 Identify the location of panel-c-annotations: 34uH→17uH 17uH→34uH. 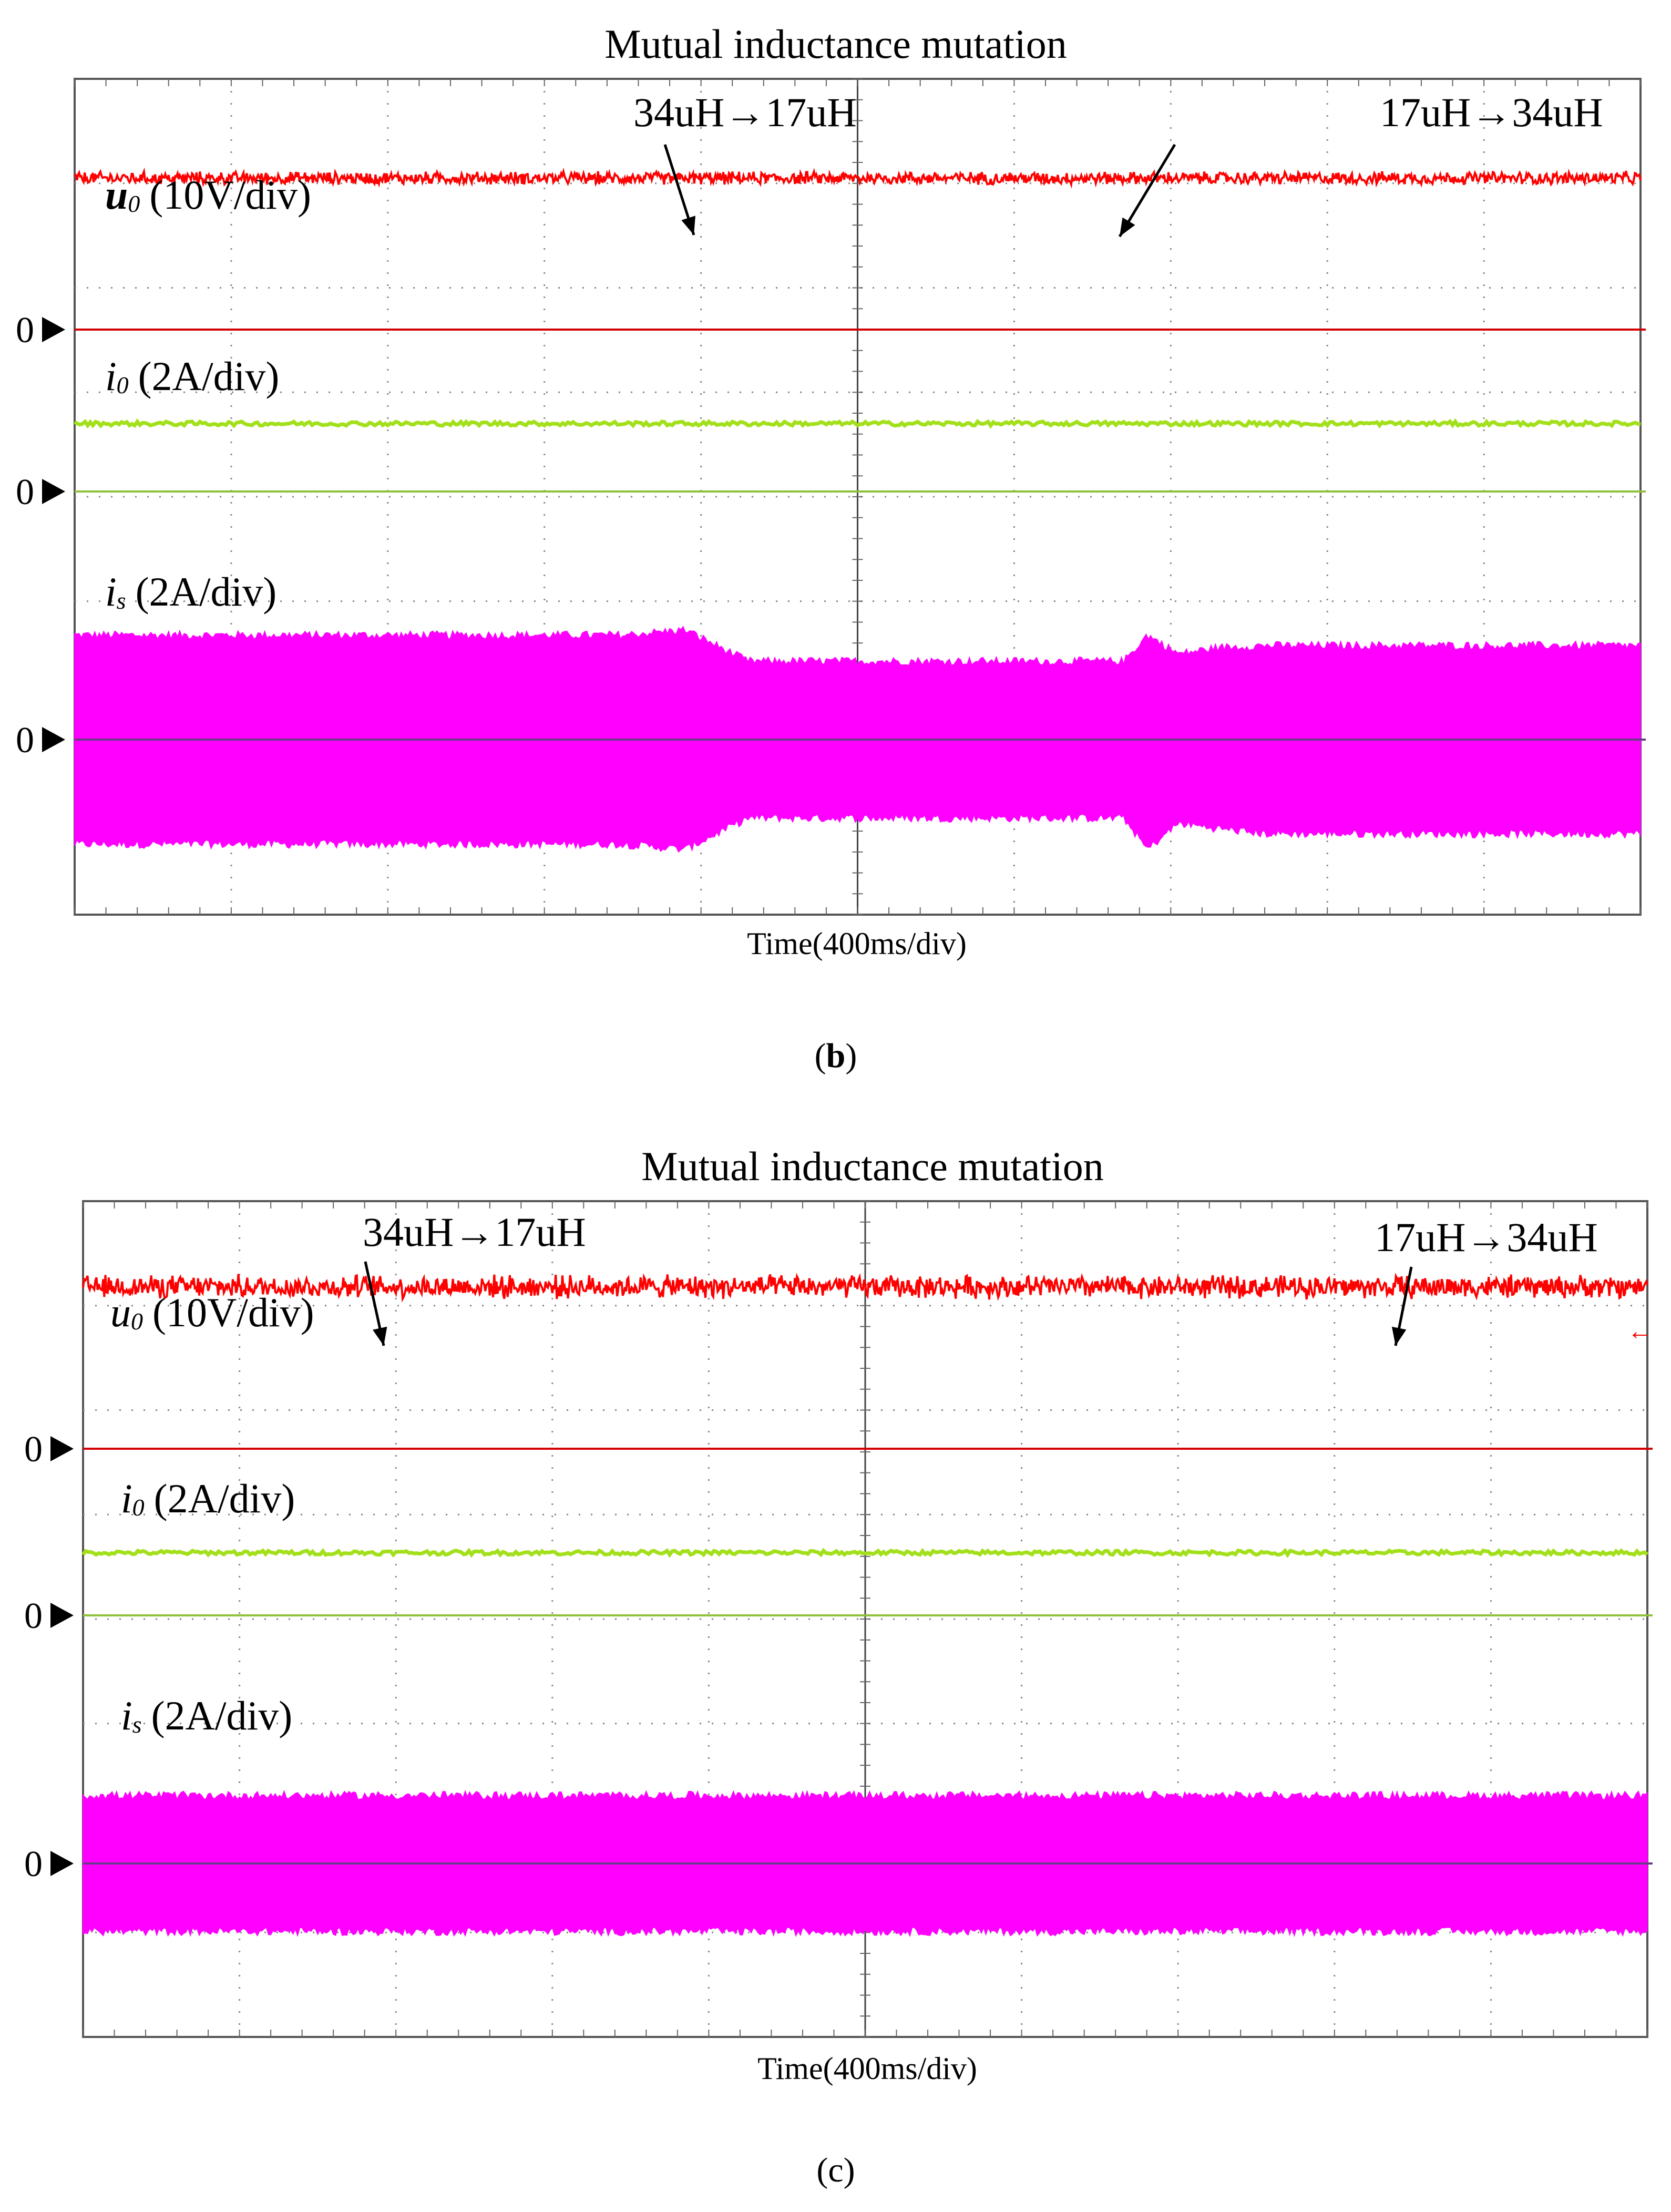
(980, 1277).